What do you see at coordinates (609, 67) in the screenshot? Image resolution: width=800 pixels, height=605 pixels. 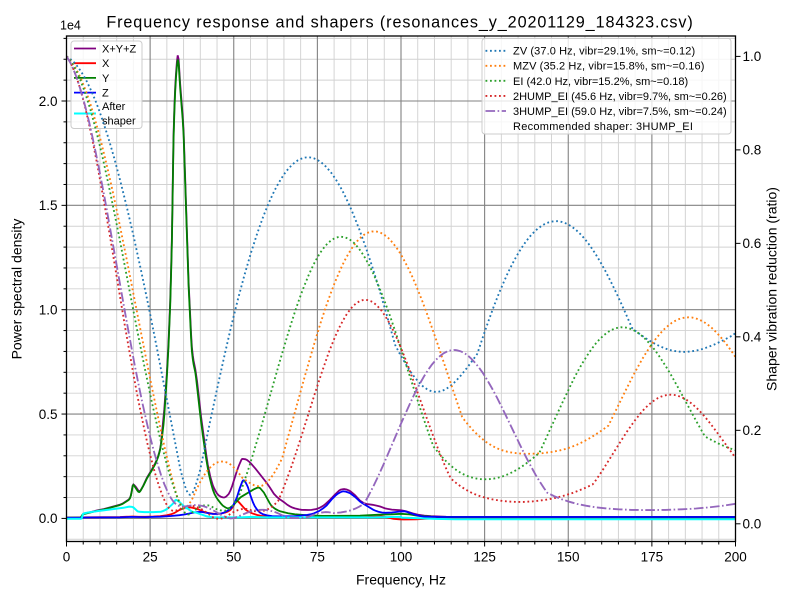 I see `svg-text:MZV (35.2 Hz, vibr=15.8%, sm~=: MZV (35.2 Hz, vibr=15.8%, sm~=0.16)` at bounding box center [609, 67].